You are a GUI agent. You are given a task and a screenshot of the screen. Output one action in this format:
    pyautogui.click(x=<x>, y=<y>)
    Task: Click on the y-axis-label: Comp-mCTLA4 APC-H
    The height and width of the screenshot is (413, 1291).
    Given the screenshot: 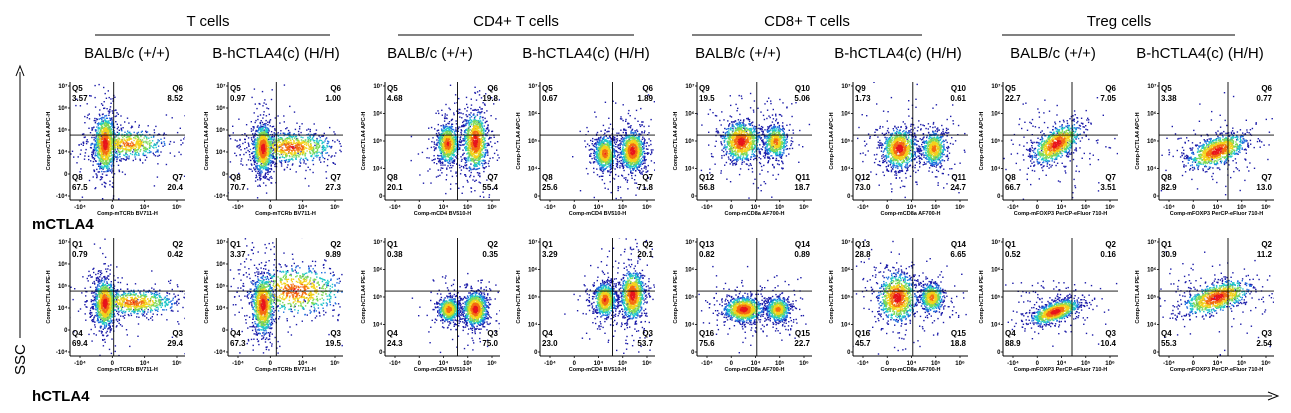 What is the action you would take?
    pyautogui.click(x=207, y=141)
    